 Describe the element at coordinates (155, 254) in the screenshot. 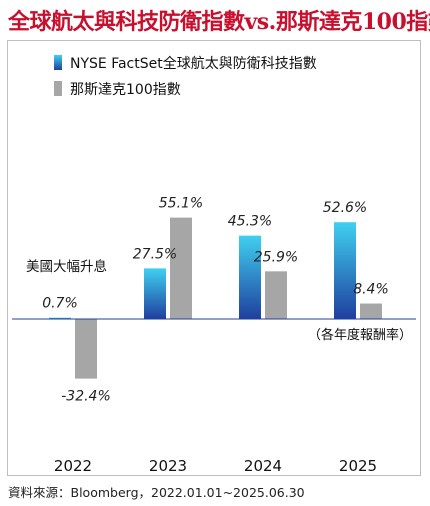

I see `data-label-aerospace-2023: 27.5%` at that location.